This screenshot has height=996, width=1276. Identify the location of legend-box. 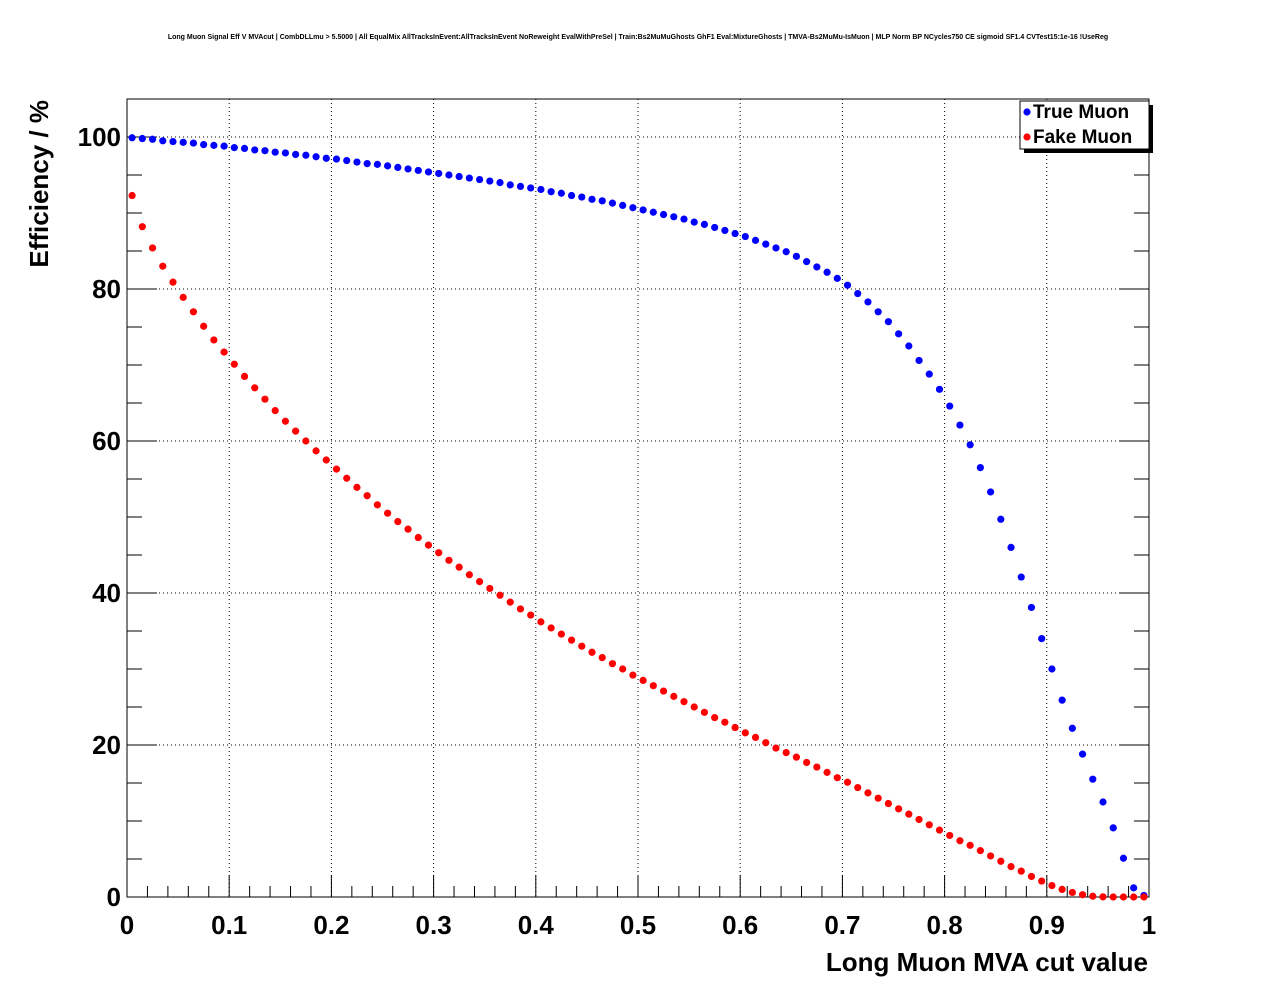
(1084, 125).